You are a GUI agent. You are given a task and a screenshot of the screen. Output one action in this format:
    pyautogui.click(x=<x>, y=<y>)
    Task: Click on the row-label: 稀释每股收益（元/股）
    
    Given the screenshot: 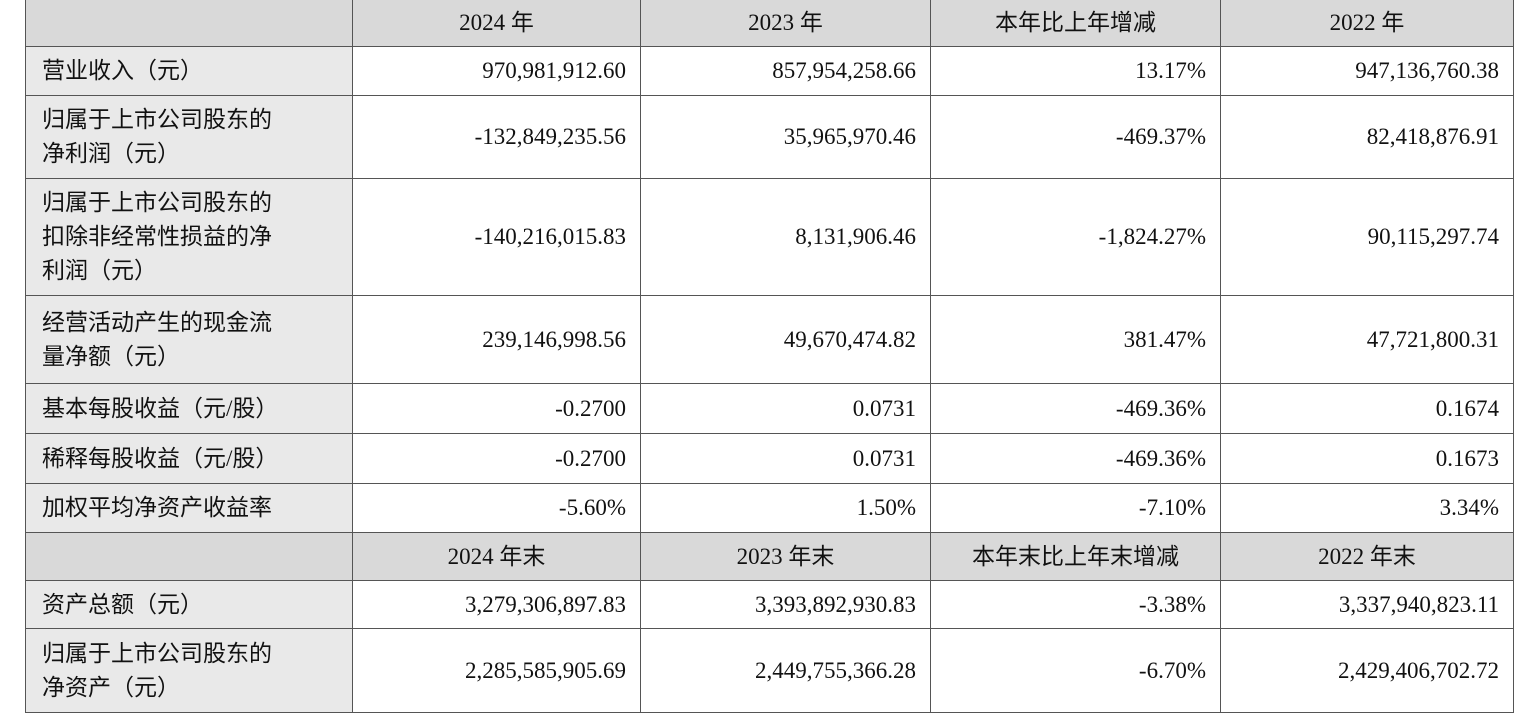 What is the action you would take?
    pyautogui.click(x=189, y=458)
    